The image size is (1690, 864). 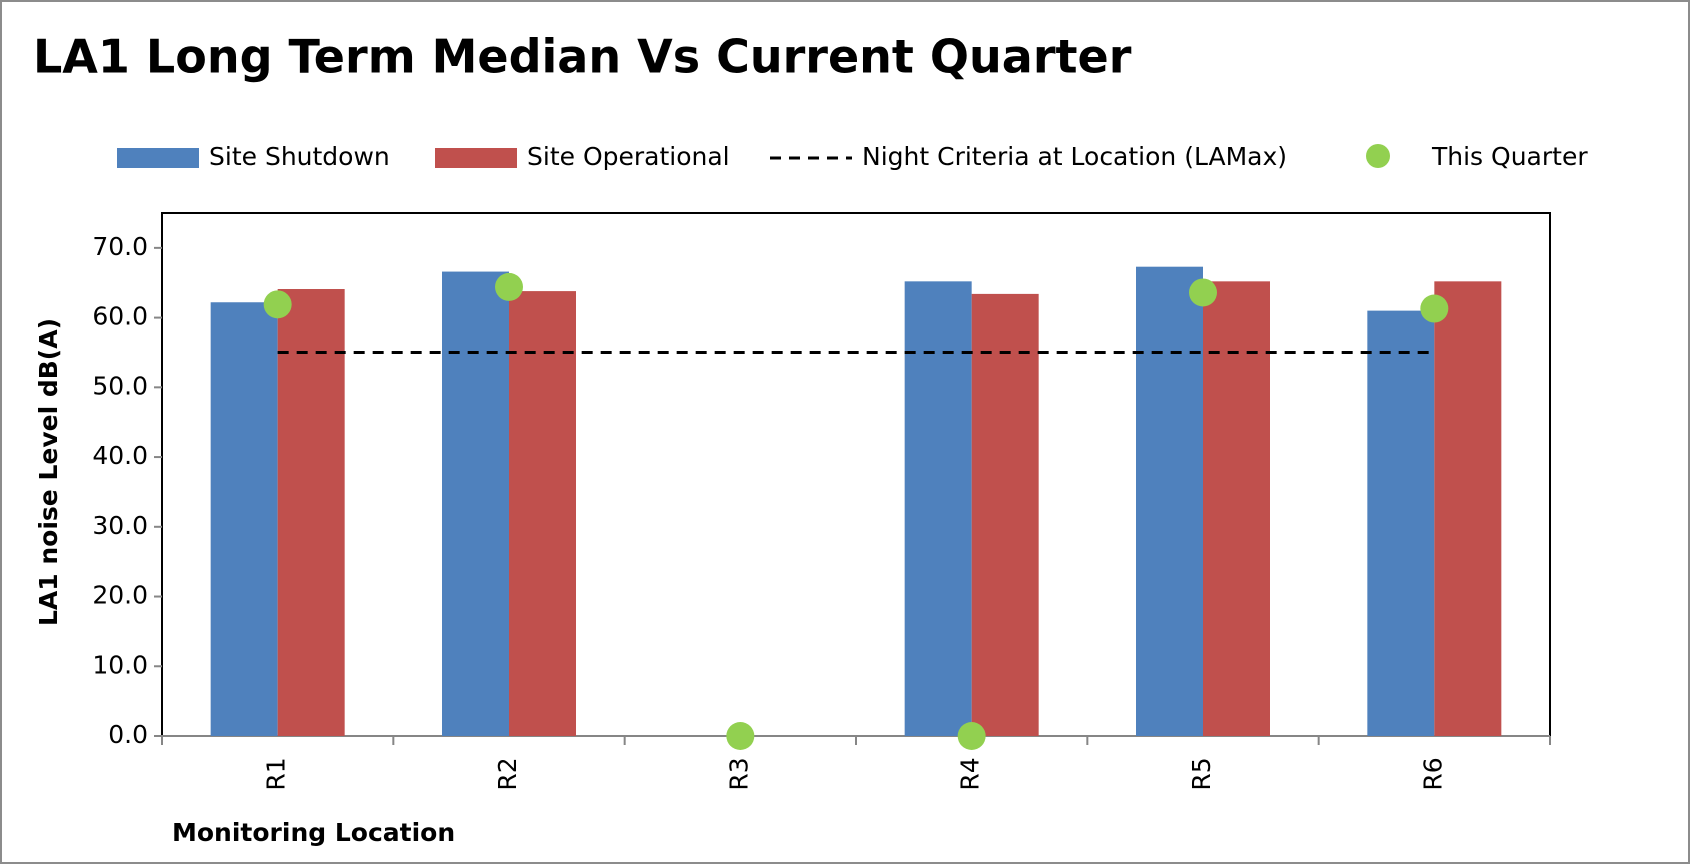 I want to click on legend-label: Night Criteria at Location (LAMax), so click(x=1074, y=156).